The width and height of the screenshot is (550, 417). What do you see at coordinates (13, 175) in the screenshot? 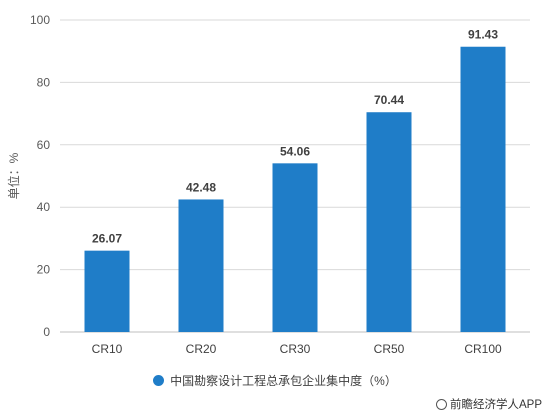
I see `y-axis-label: 单位：%` at bounding box center [13, 175].